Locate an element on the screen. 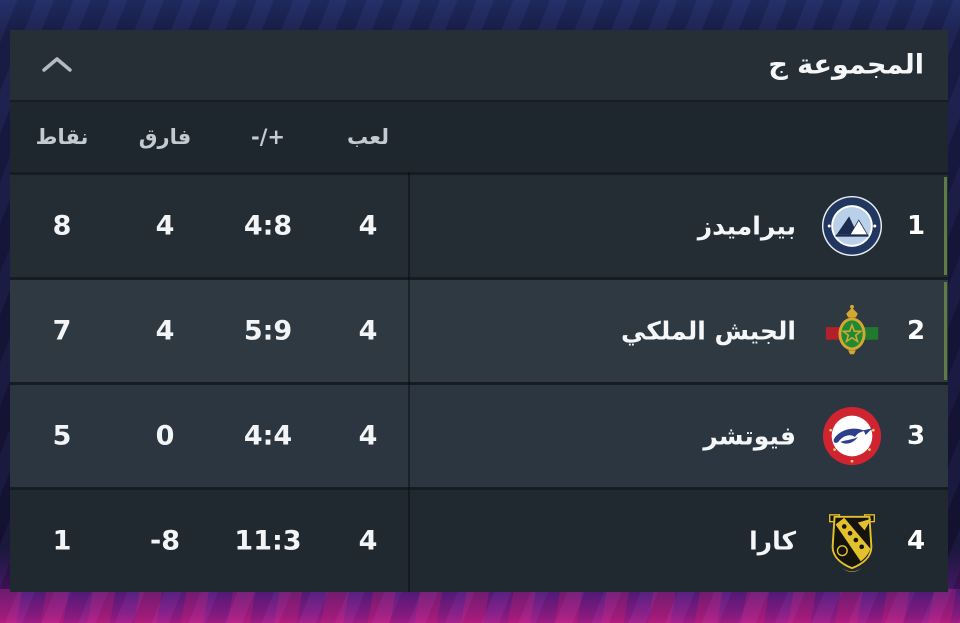 The height and width of the screenshot is (623, 960). pyramids-crest-icon is located at coordinates (852, 226).